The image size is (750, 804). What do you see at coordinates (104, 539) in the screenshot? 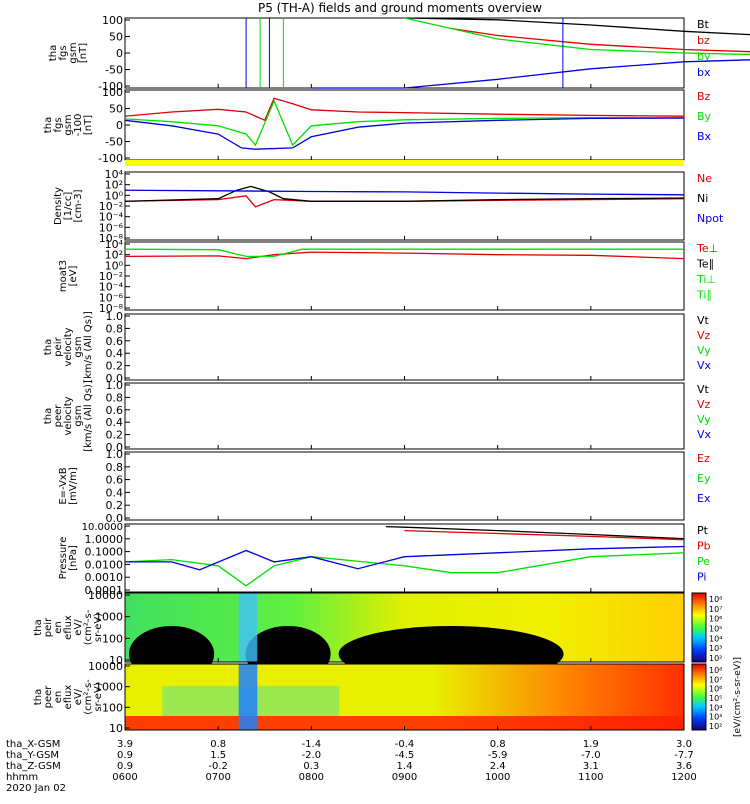
I see `y-tick-label: 1.0000` at bounding box center [104, 539].